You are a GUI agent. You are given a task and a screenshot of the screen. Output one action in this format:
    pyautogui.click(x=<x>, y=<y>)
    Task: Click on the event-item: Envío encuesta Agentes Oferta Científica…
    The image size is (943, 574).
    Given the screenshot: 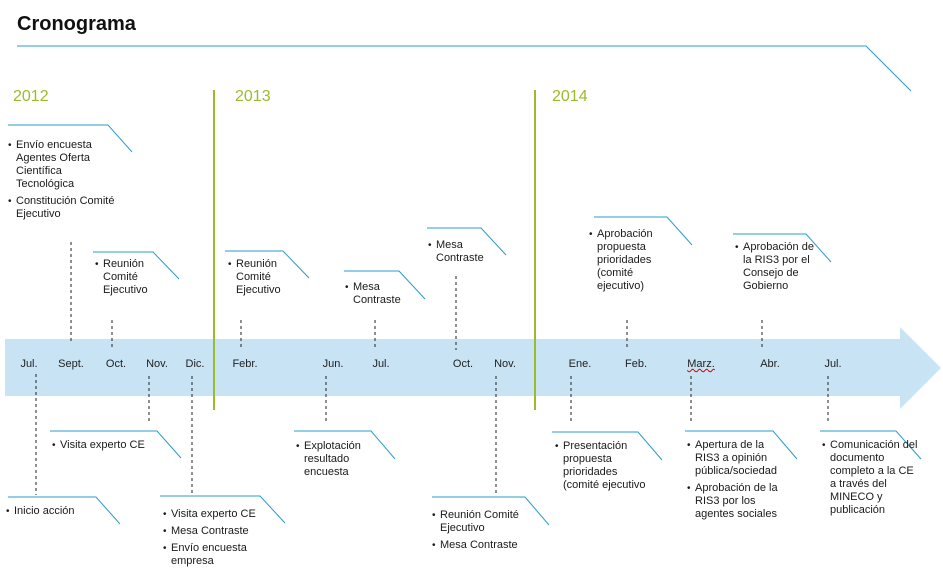 What is the action you would take?
    pyautogui.click(x=64, y=165)
    